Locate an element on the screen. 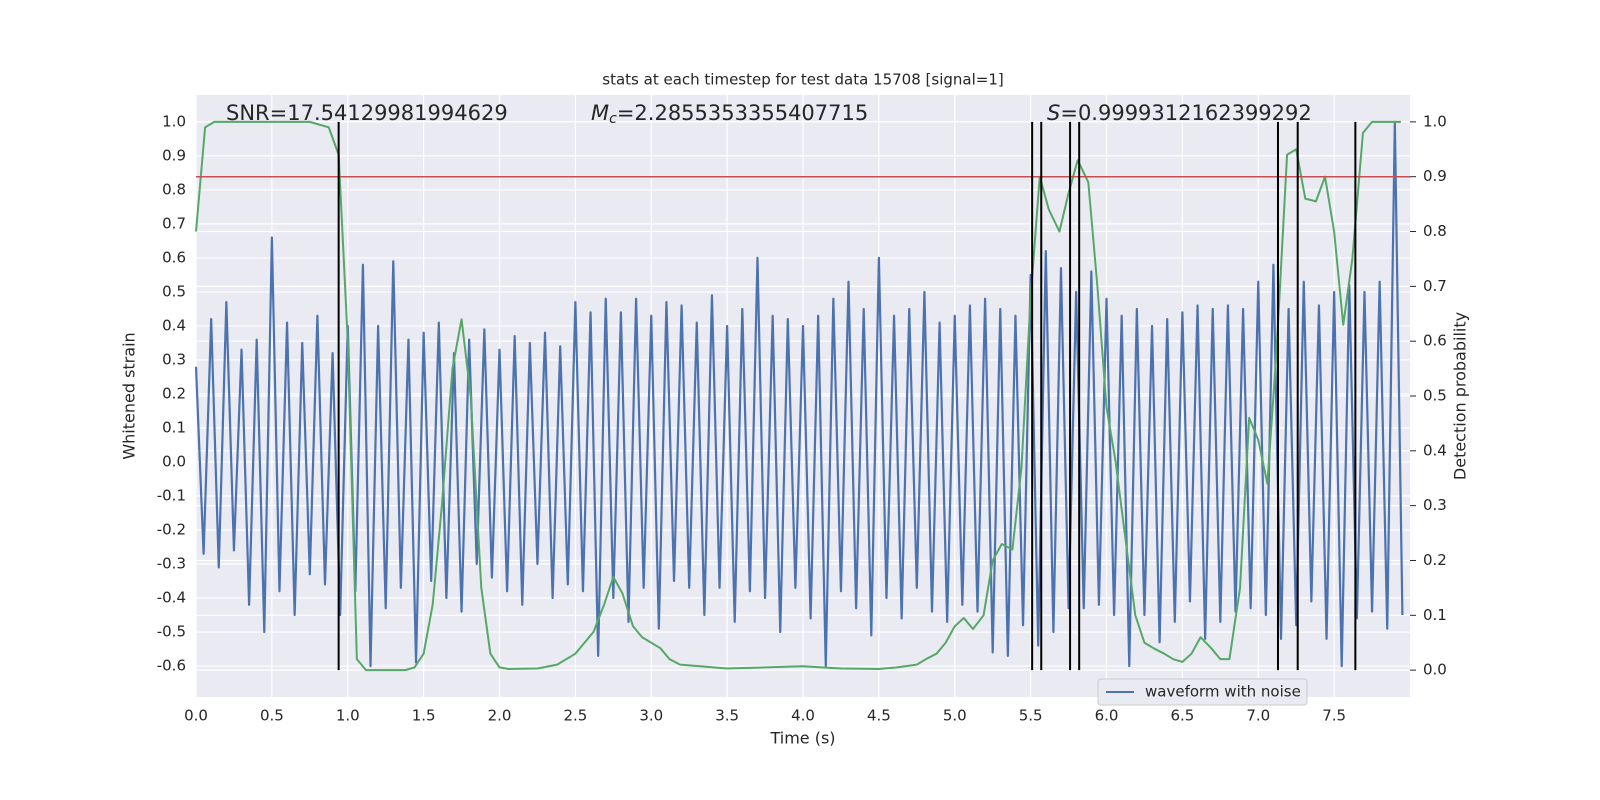 The height and width of the screenshot is (800, 1600). annotation-text: M is located at coordinates (600, 113).